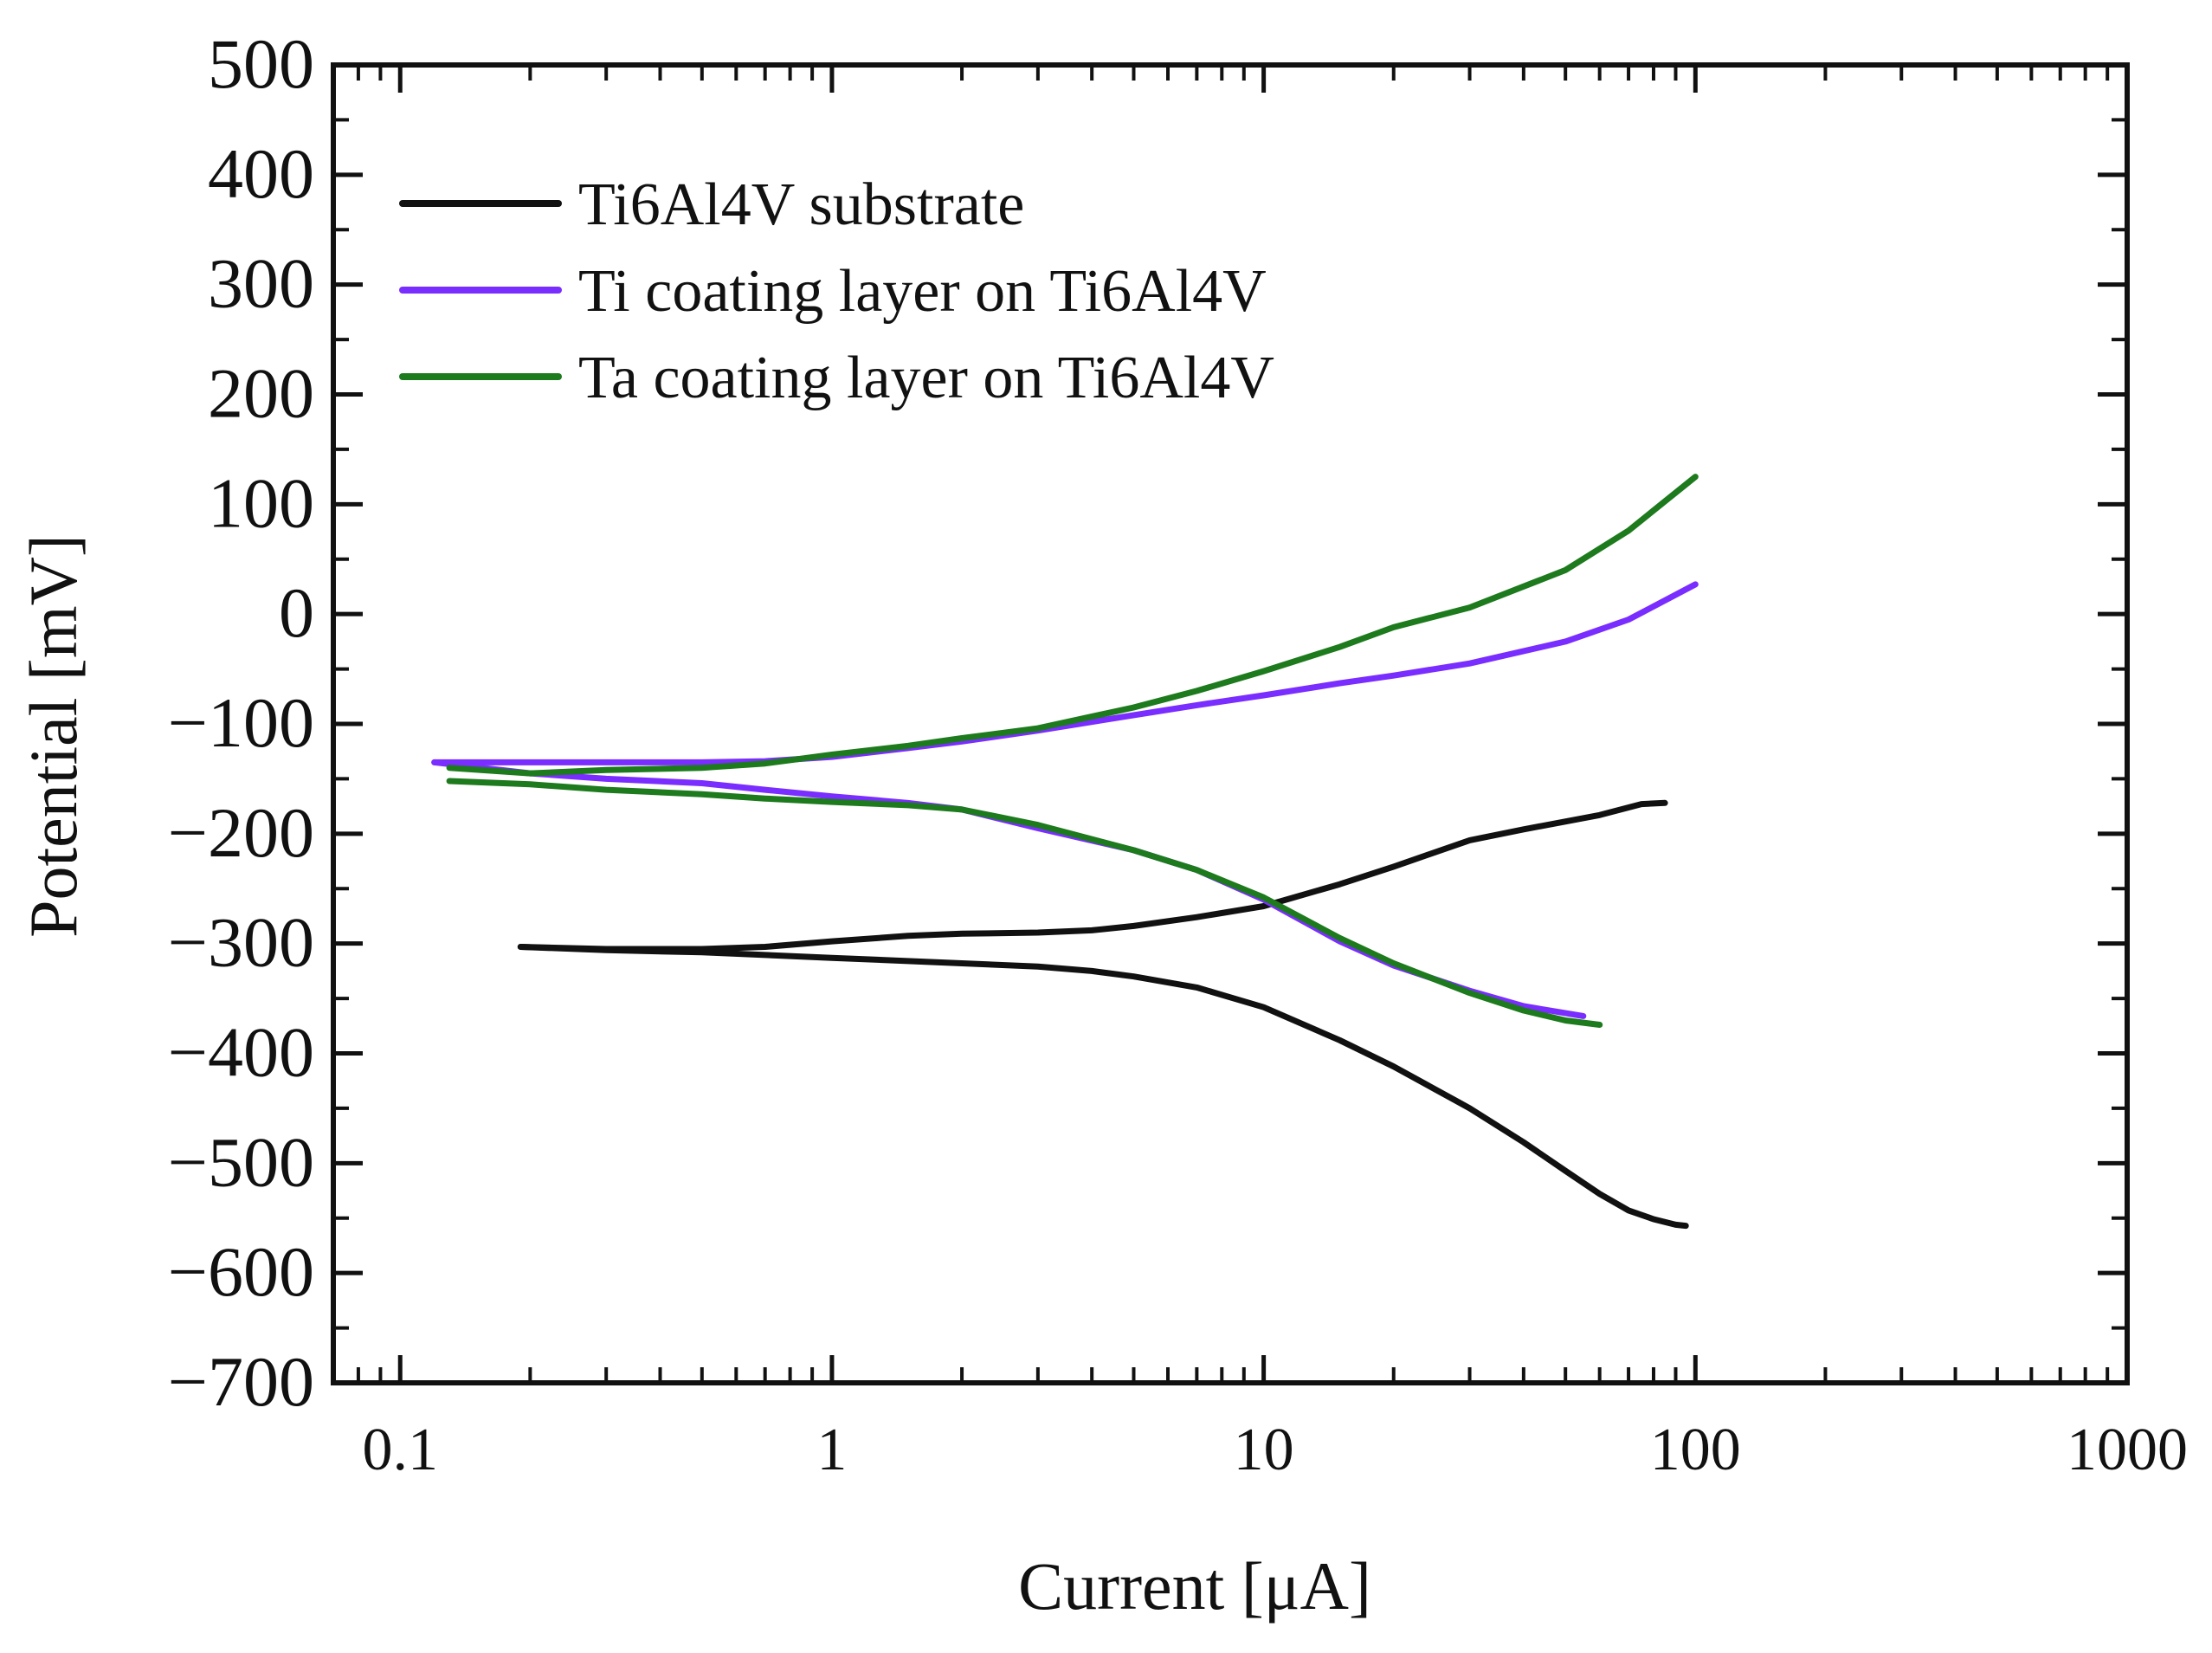  I want to click on y-tick-label: −200, so click(241, 832).